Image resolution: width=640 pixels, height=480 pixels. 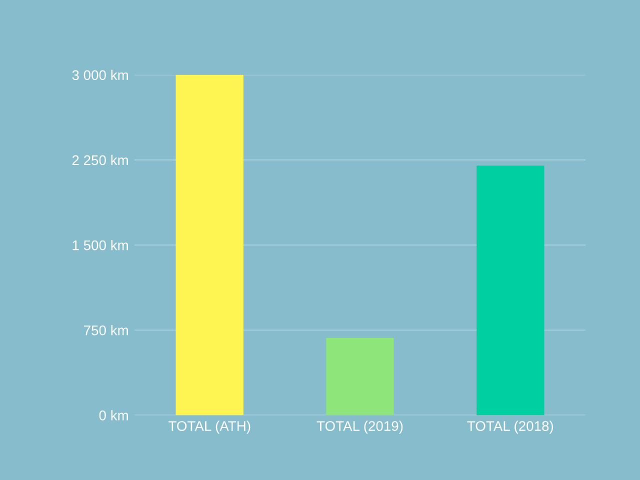 I want to click on x-tick-label: TOTAL (2018), so click(x=510, y=427).